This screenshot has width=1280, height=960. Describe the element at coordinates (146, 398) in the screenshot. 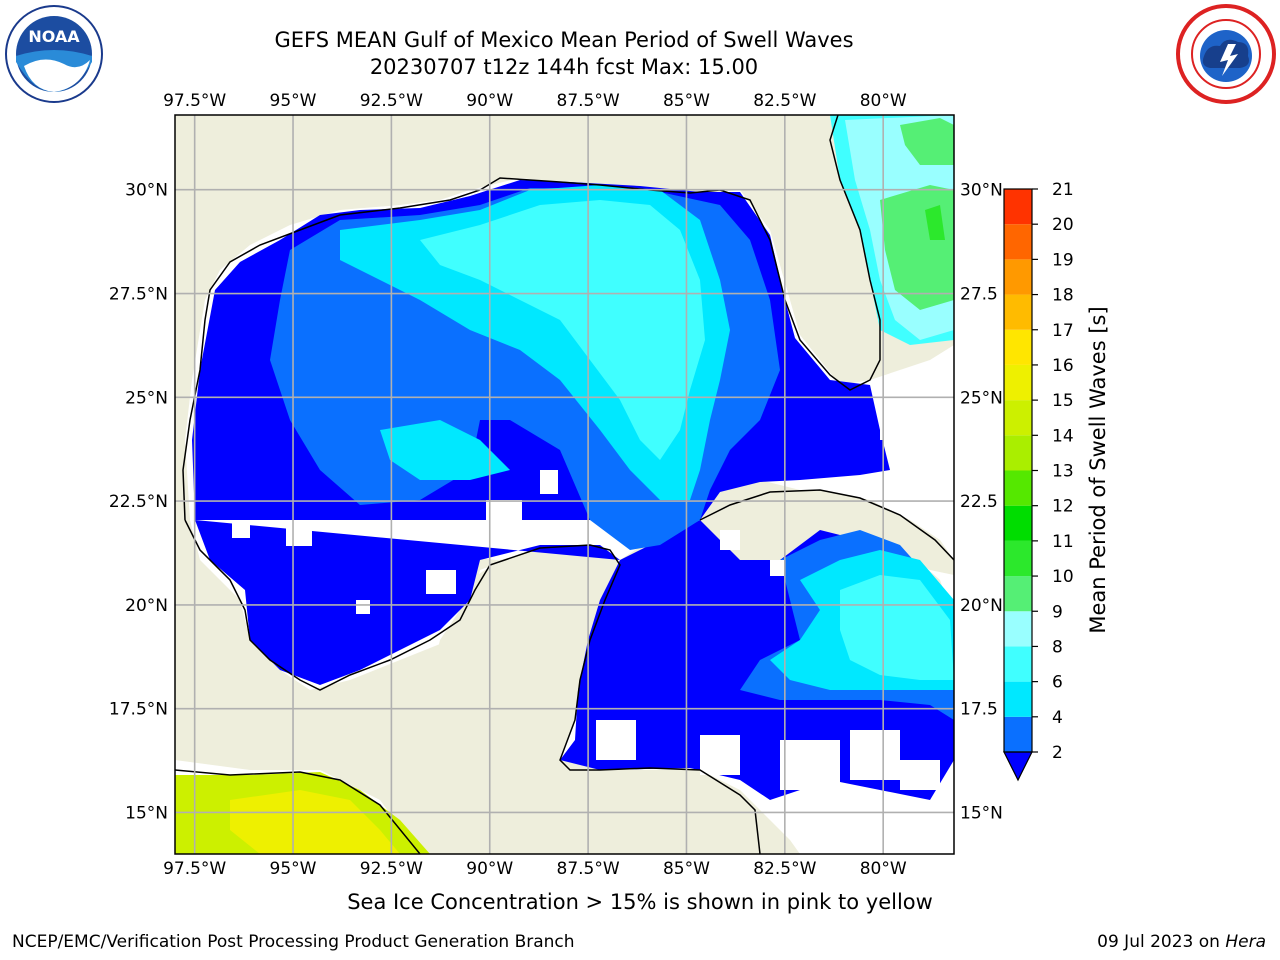

I see `lat-label-left: 25°N` at that location.